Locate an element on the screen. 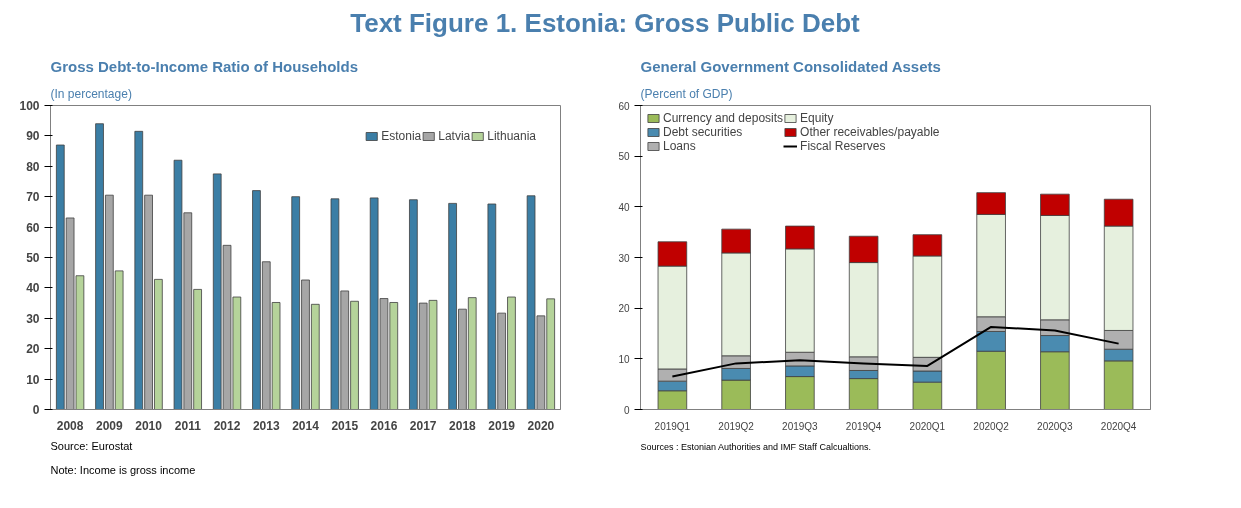 The width and height of the screenshot is (1241, 508). text: Note: Income is gross income is located at coordinates (123, 469).